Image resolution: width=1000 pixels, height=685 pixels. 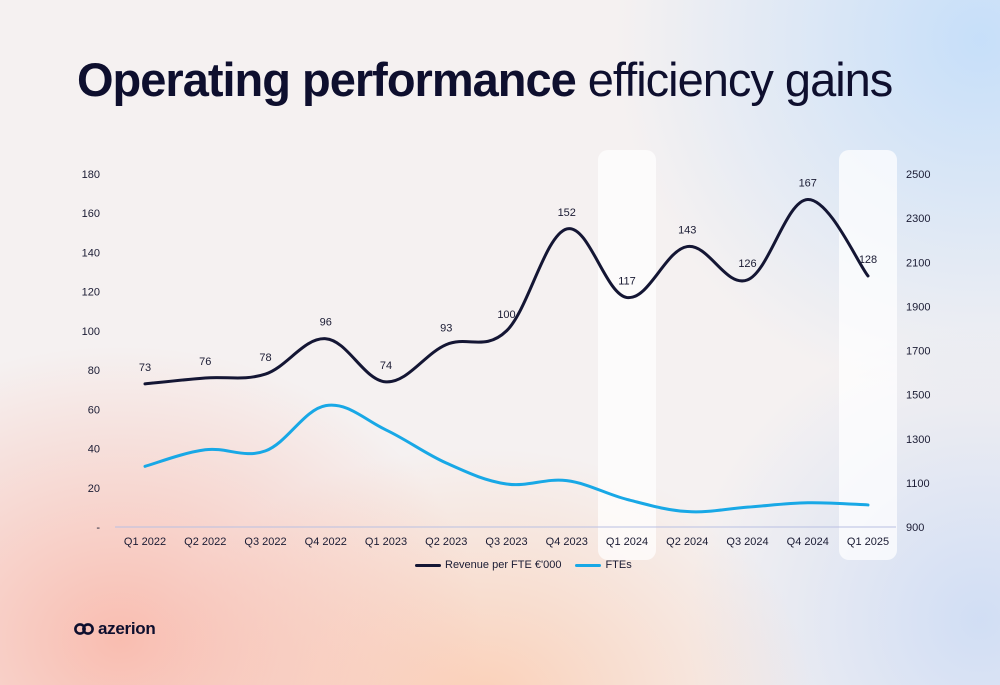 I want to click on data-label-revenue: 78, so click(x=265, y=358).